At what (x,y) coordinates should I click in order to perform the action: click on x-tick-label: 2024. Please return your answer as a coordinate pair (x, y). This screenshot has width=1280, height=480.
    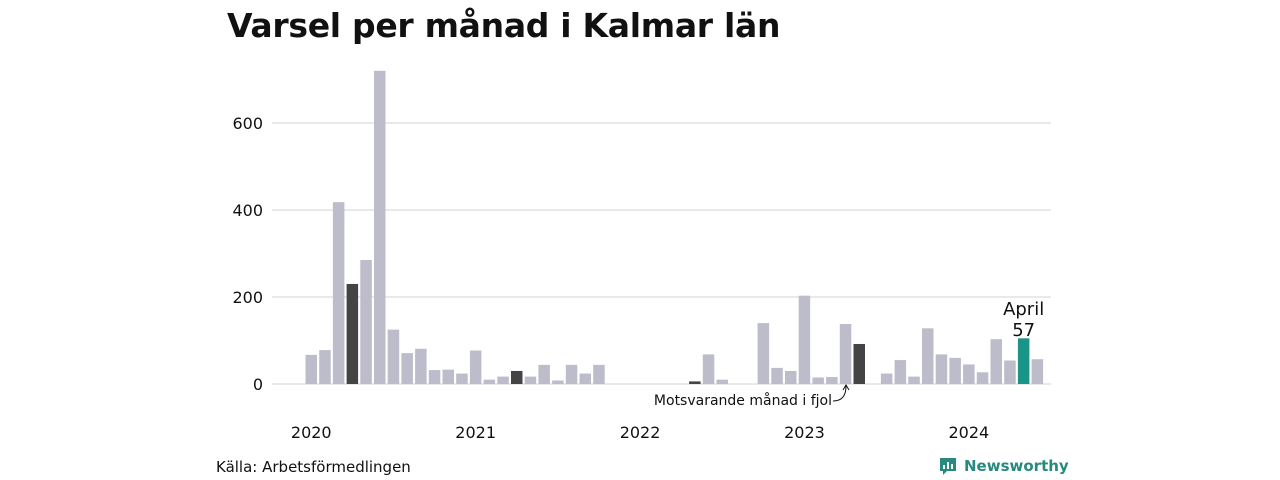
    Looking at the image, I should click on (968, 432).